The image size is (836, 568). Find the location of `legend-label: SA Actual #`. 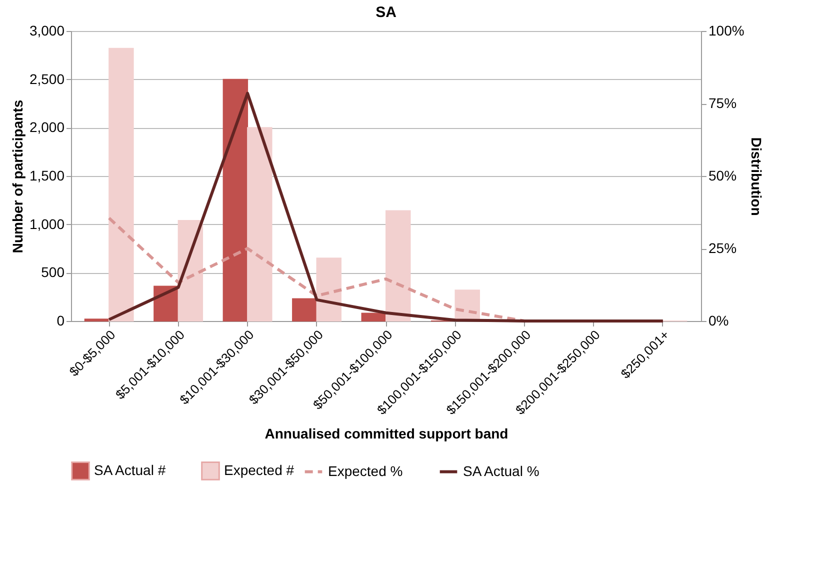

legend-label: SA Actual # is located at coordinates (130, 470).